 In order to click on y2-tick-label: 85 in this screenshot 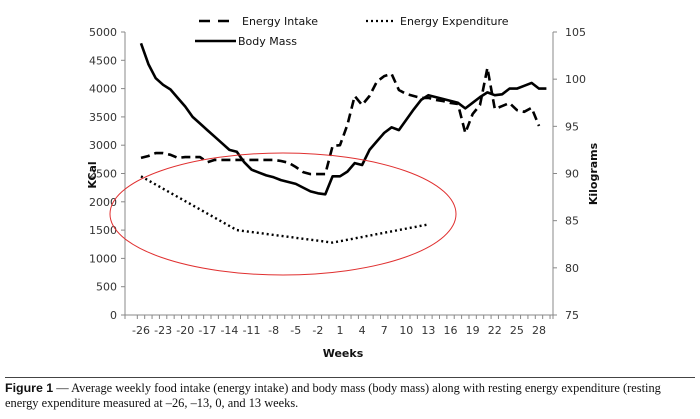, I will do `click(572, 221)`.